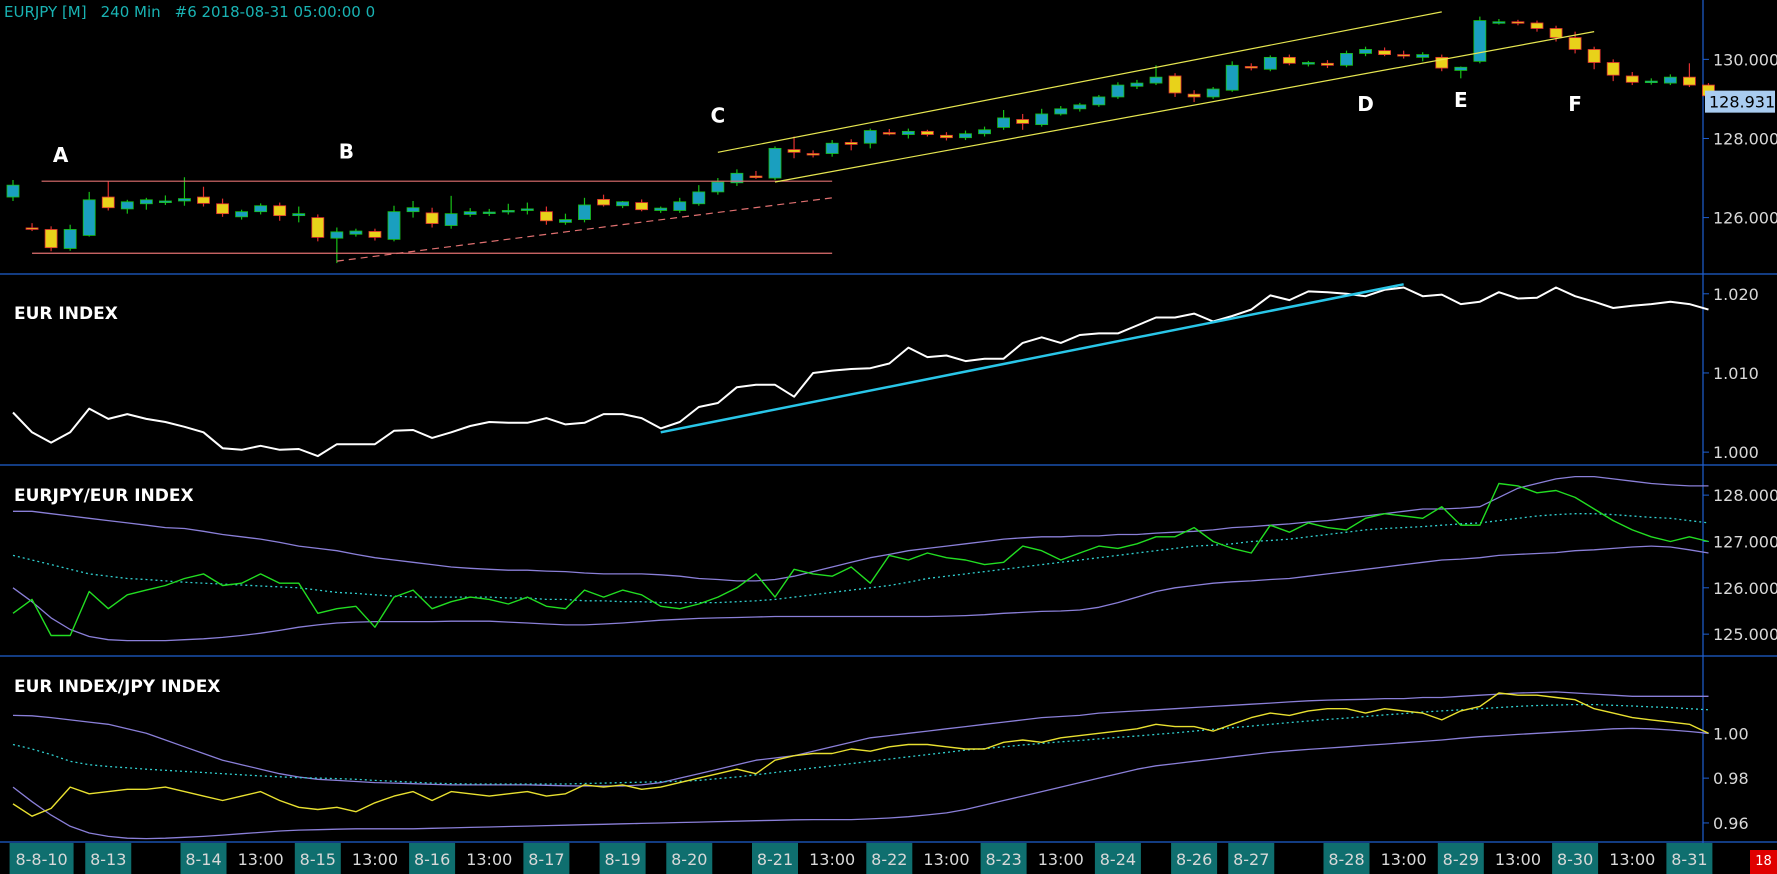 This screenshot has height=874, width=1777. What do you see at coordinates (1731, 823) in the screenshot?
I see `y-tick-label: 0.96` at bounding box center [1731, 823].